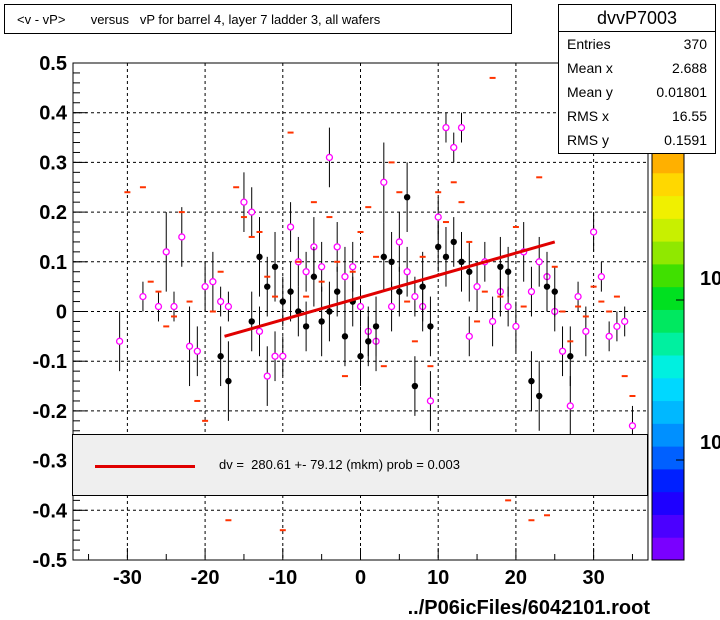 Image resolution: width=720 pixels, height=620 pixels. Describe the element at coordinates (593, 578) in the screenshot. I see `x-tick-label: 30` at that location.